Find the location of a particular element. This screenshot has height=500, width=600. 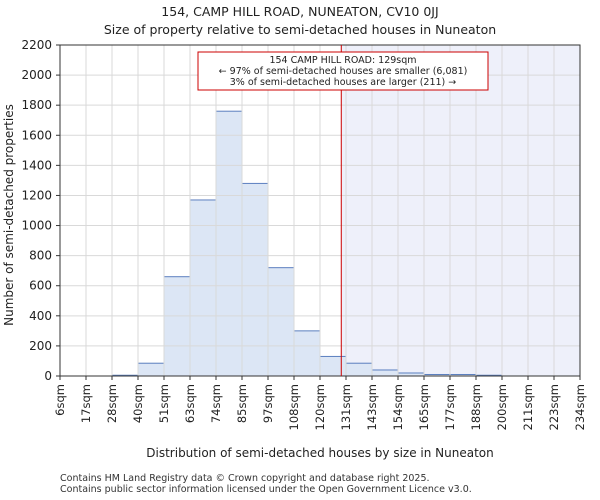

x-tick-label: 177sqm is located at coordinates (450, 407).